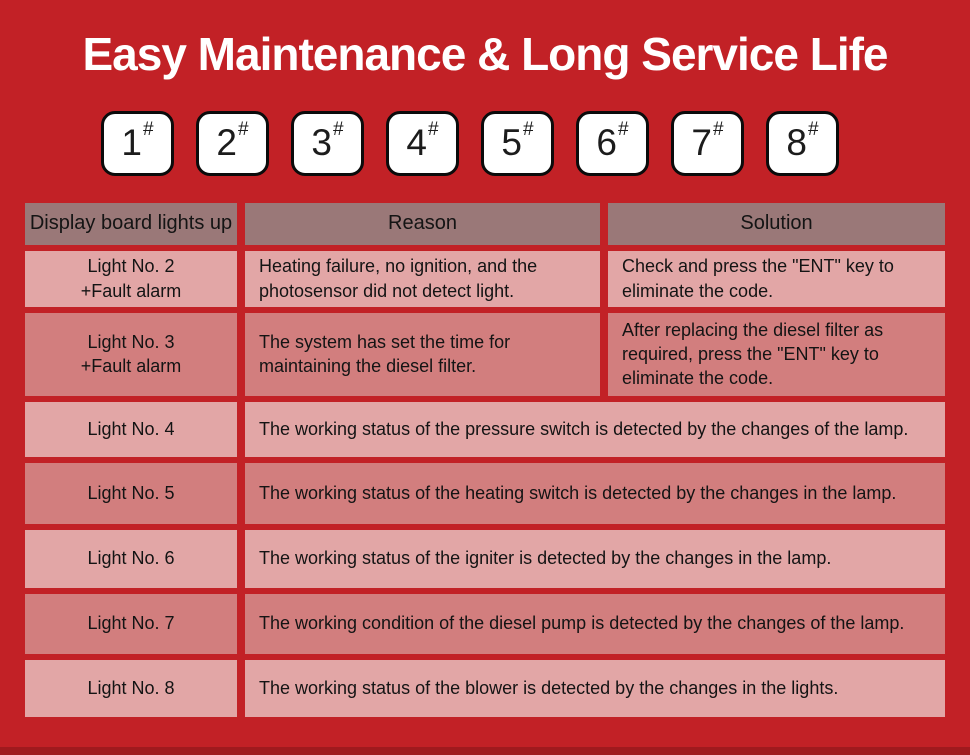  I want to click on light-cell: Light No. 8, so click(131, 688).